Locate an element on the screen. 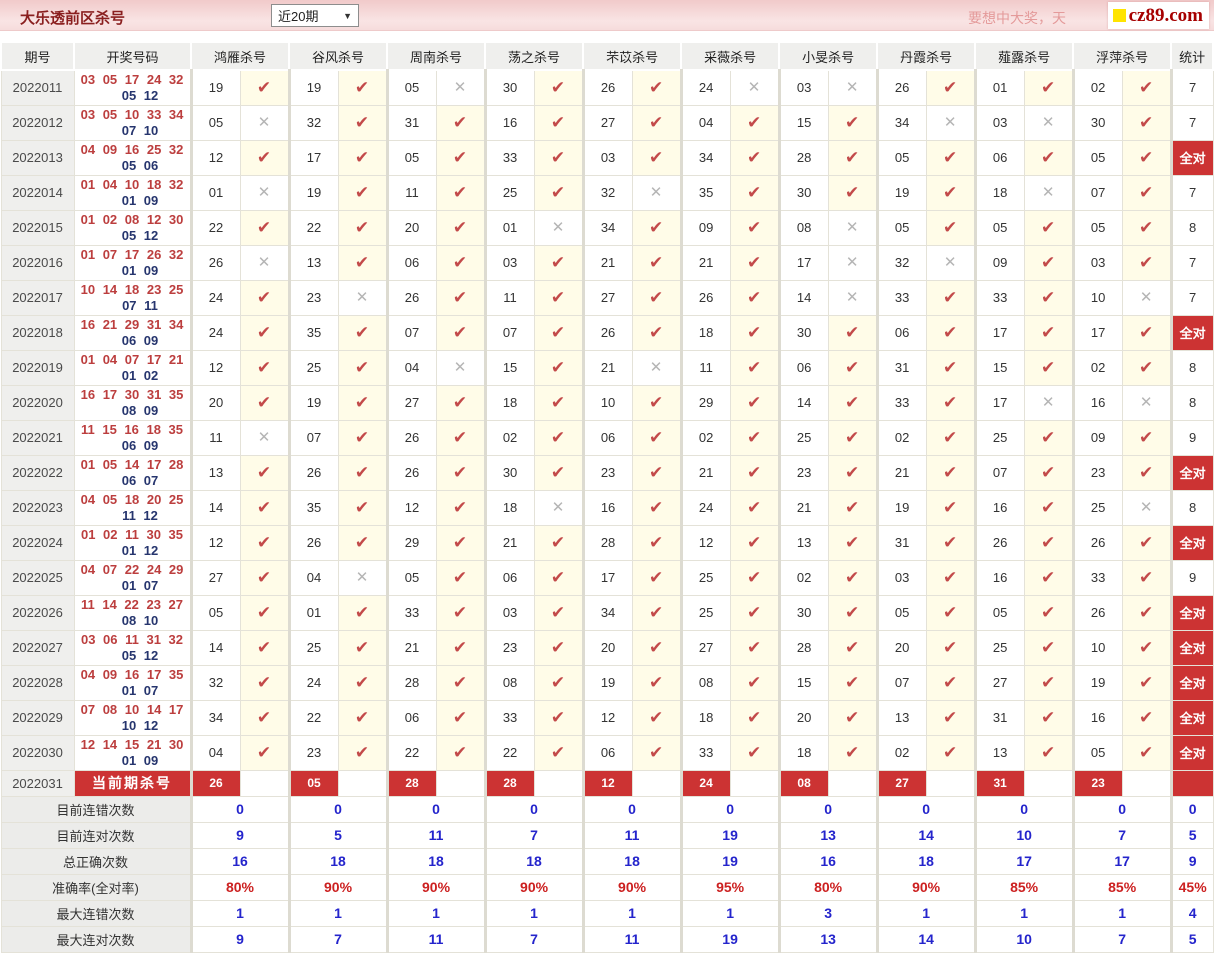 The height and width of the screenshot is (959, 1214). kill-number-cell: 06 is located at coordinates (803, 367).